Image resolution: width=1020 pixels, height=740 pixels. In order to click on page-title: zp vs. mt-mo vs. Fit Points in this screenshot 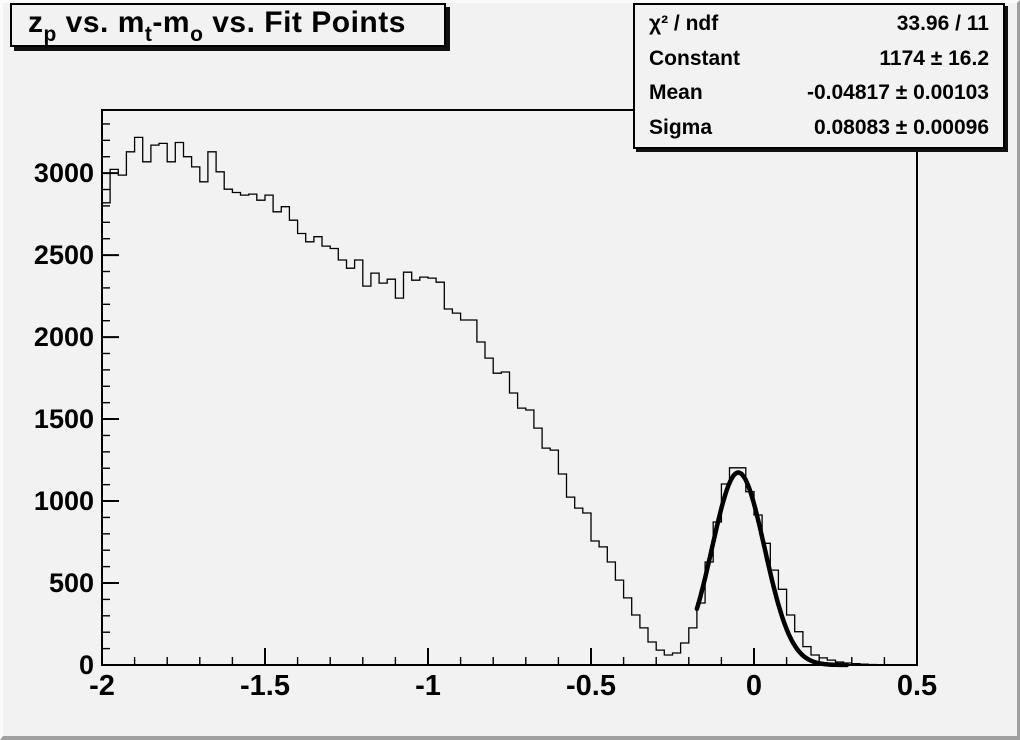, I will do `click(217, 25)`.